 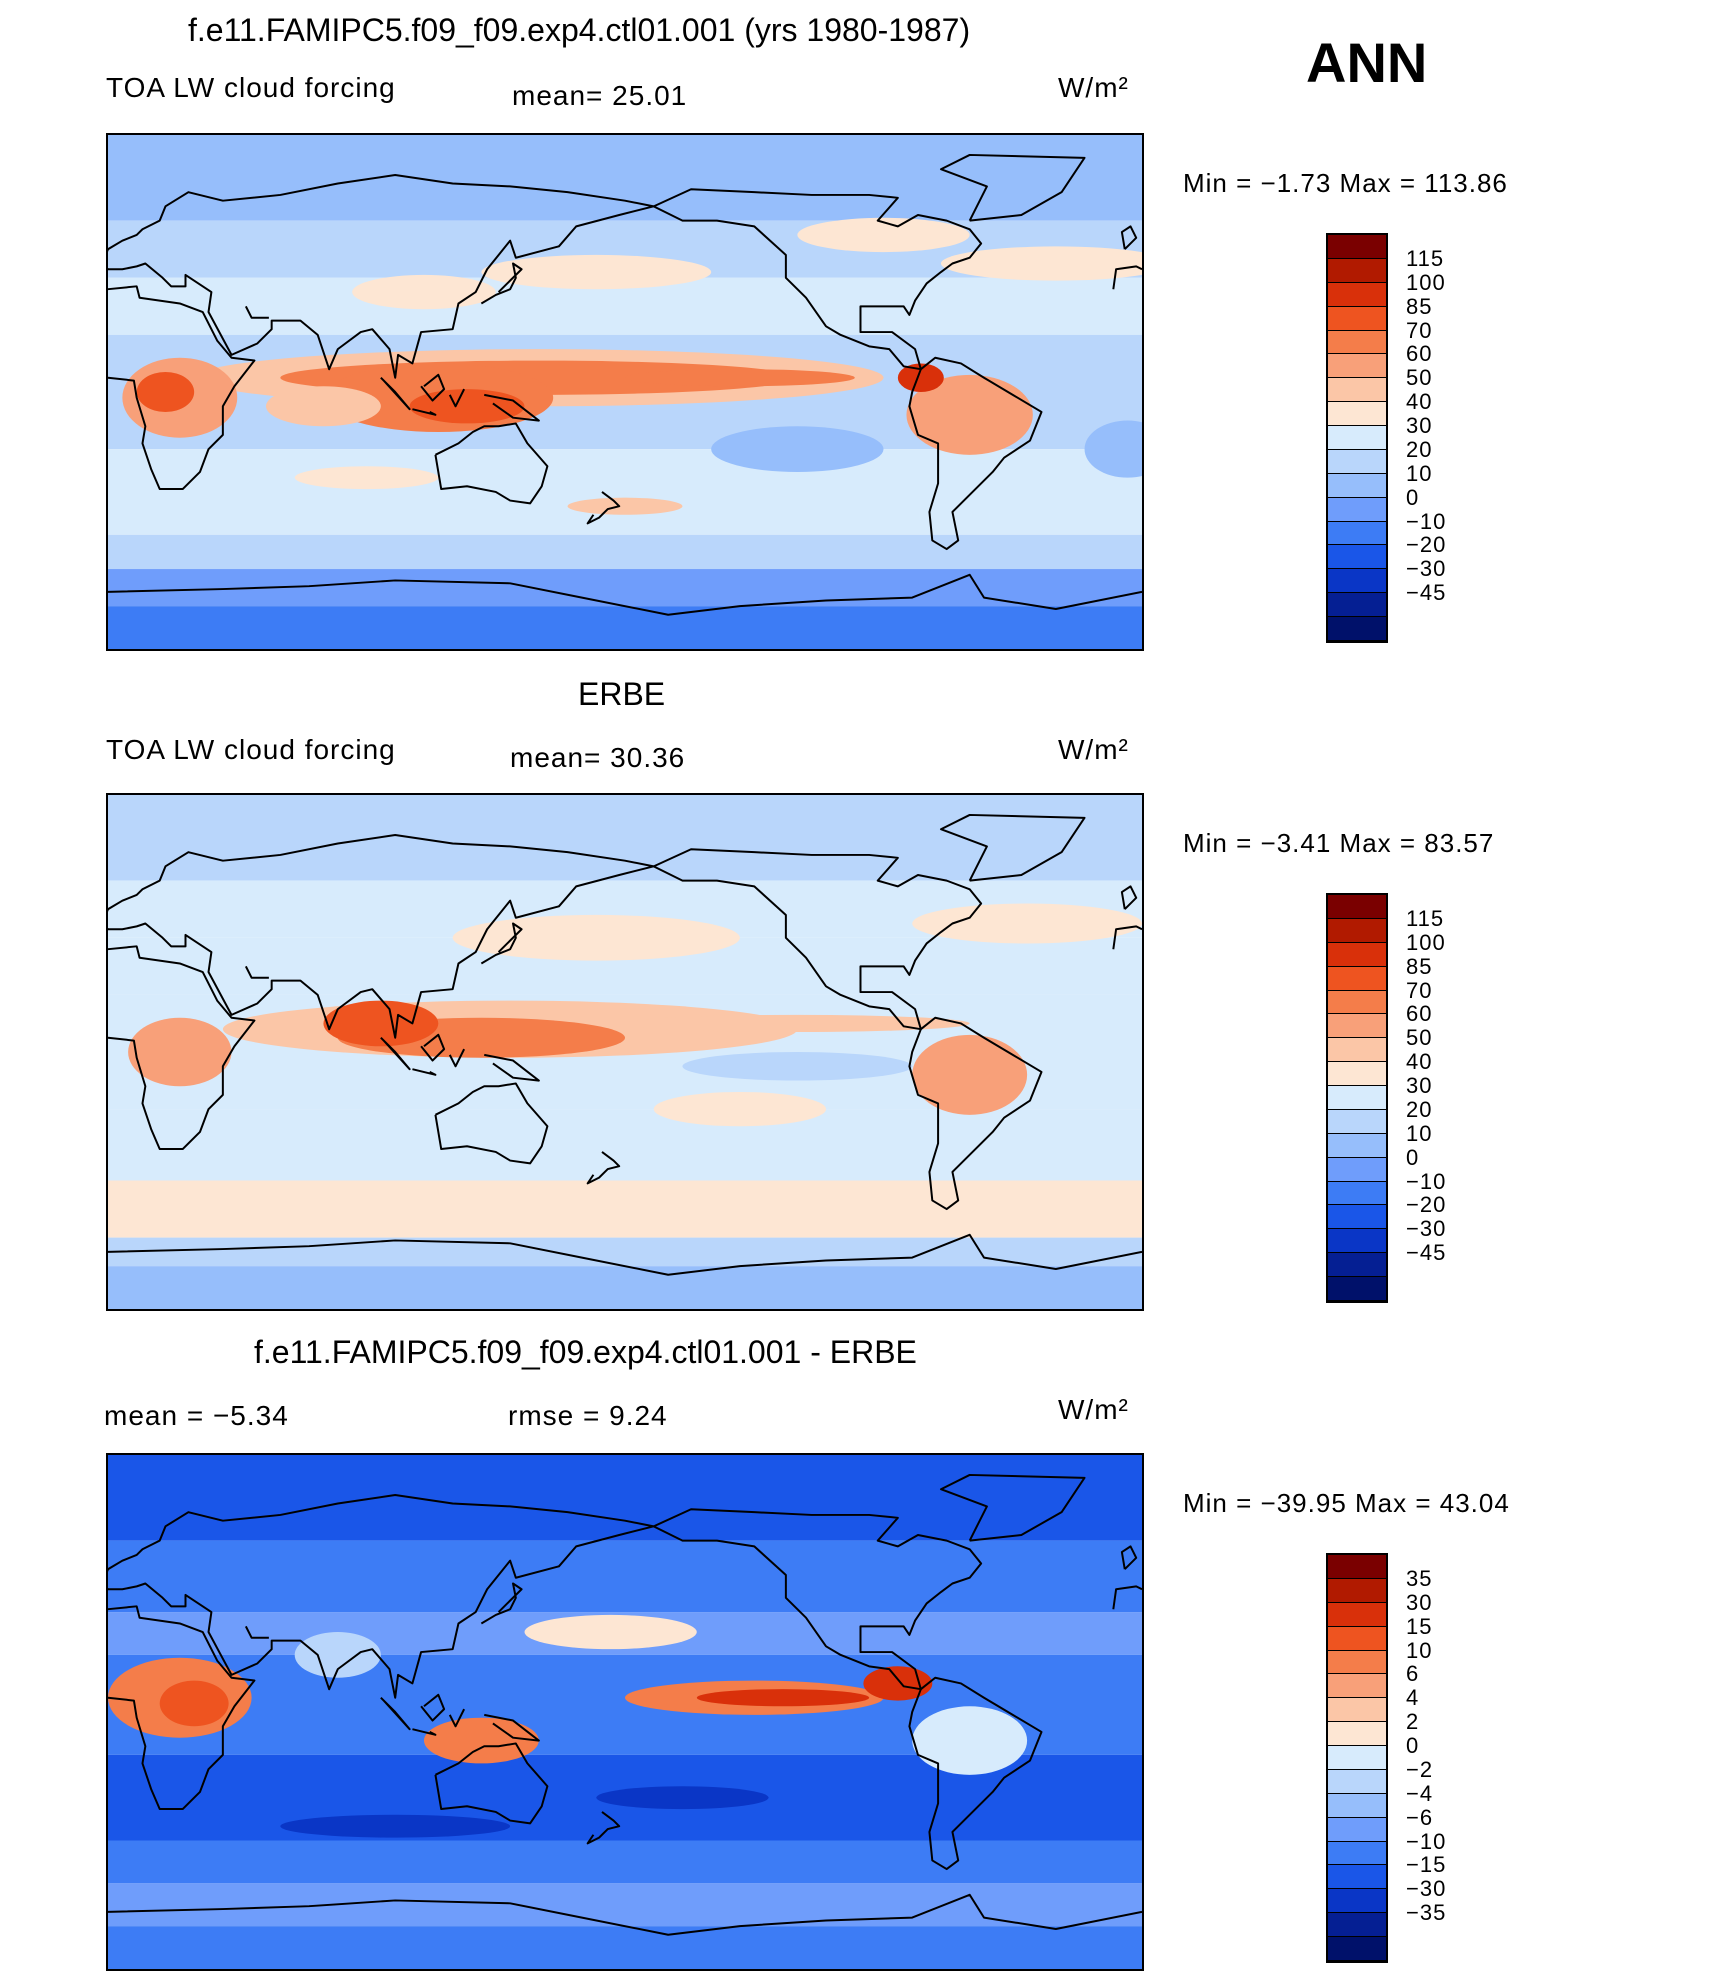 What do you see at coordinates (598, 757) in the screenshot?
I see `panel2-mean-label: mean= 30.36` at bounding box center [598, 757].